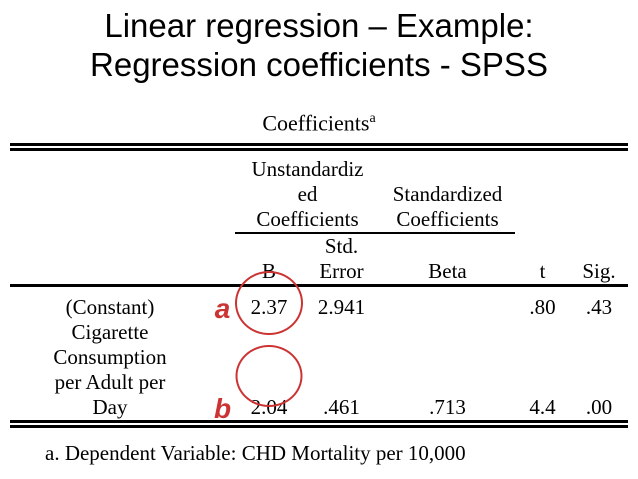 The height and width of the screenshot is (479, 638). I want to click on column-header-row: B Std. Error Beta t Sig., so click(319, 260).